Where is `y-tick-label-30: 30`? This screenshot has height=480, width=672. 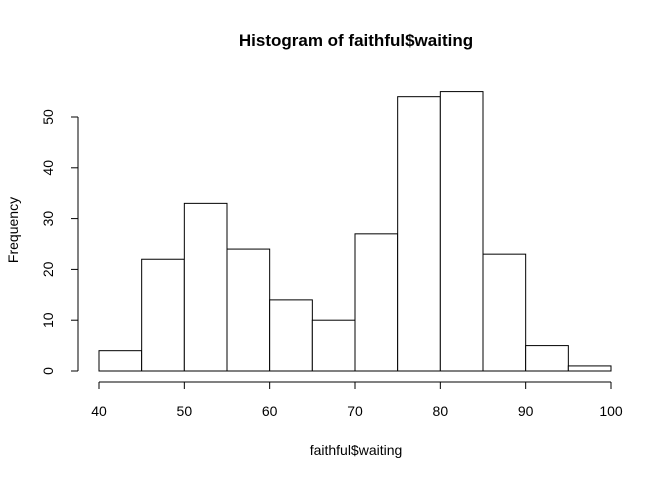 y-tick-label-30: 30 is located at coordinates (48, 219).